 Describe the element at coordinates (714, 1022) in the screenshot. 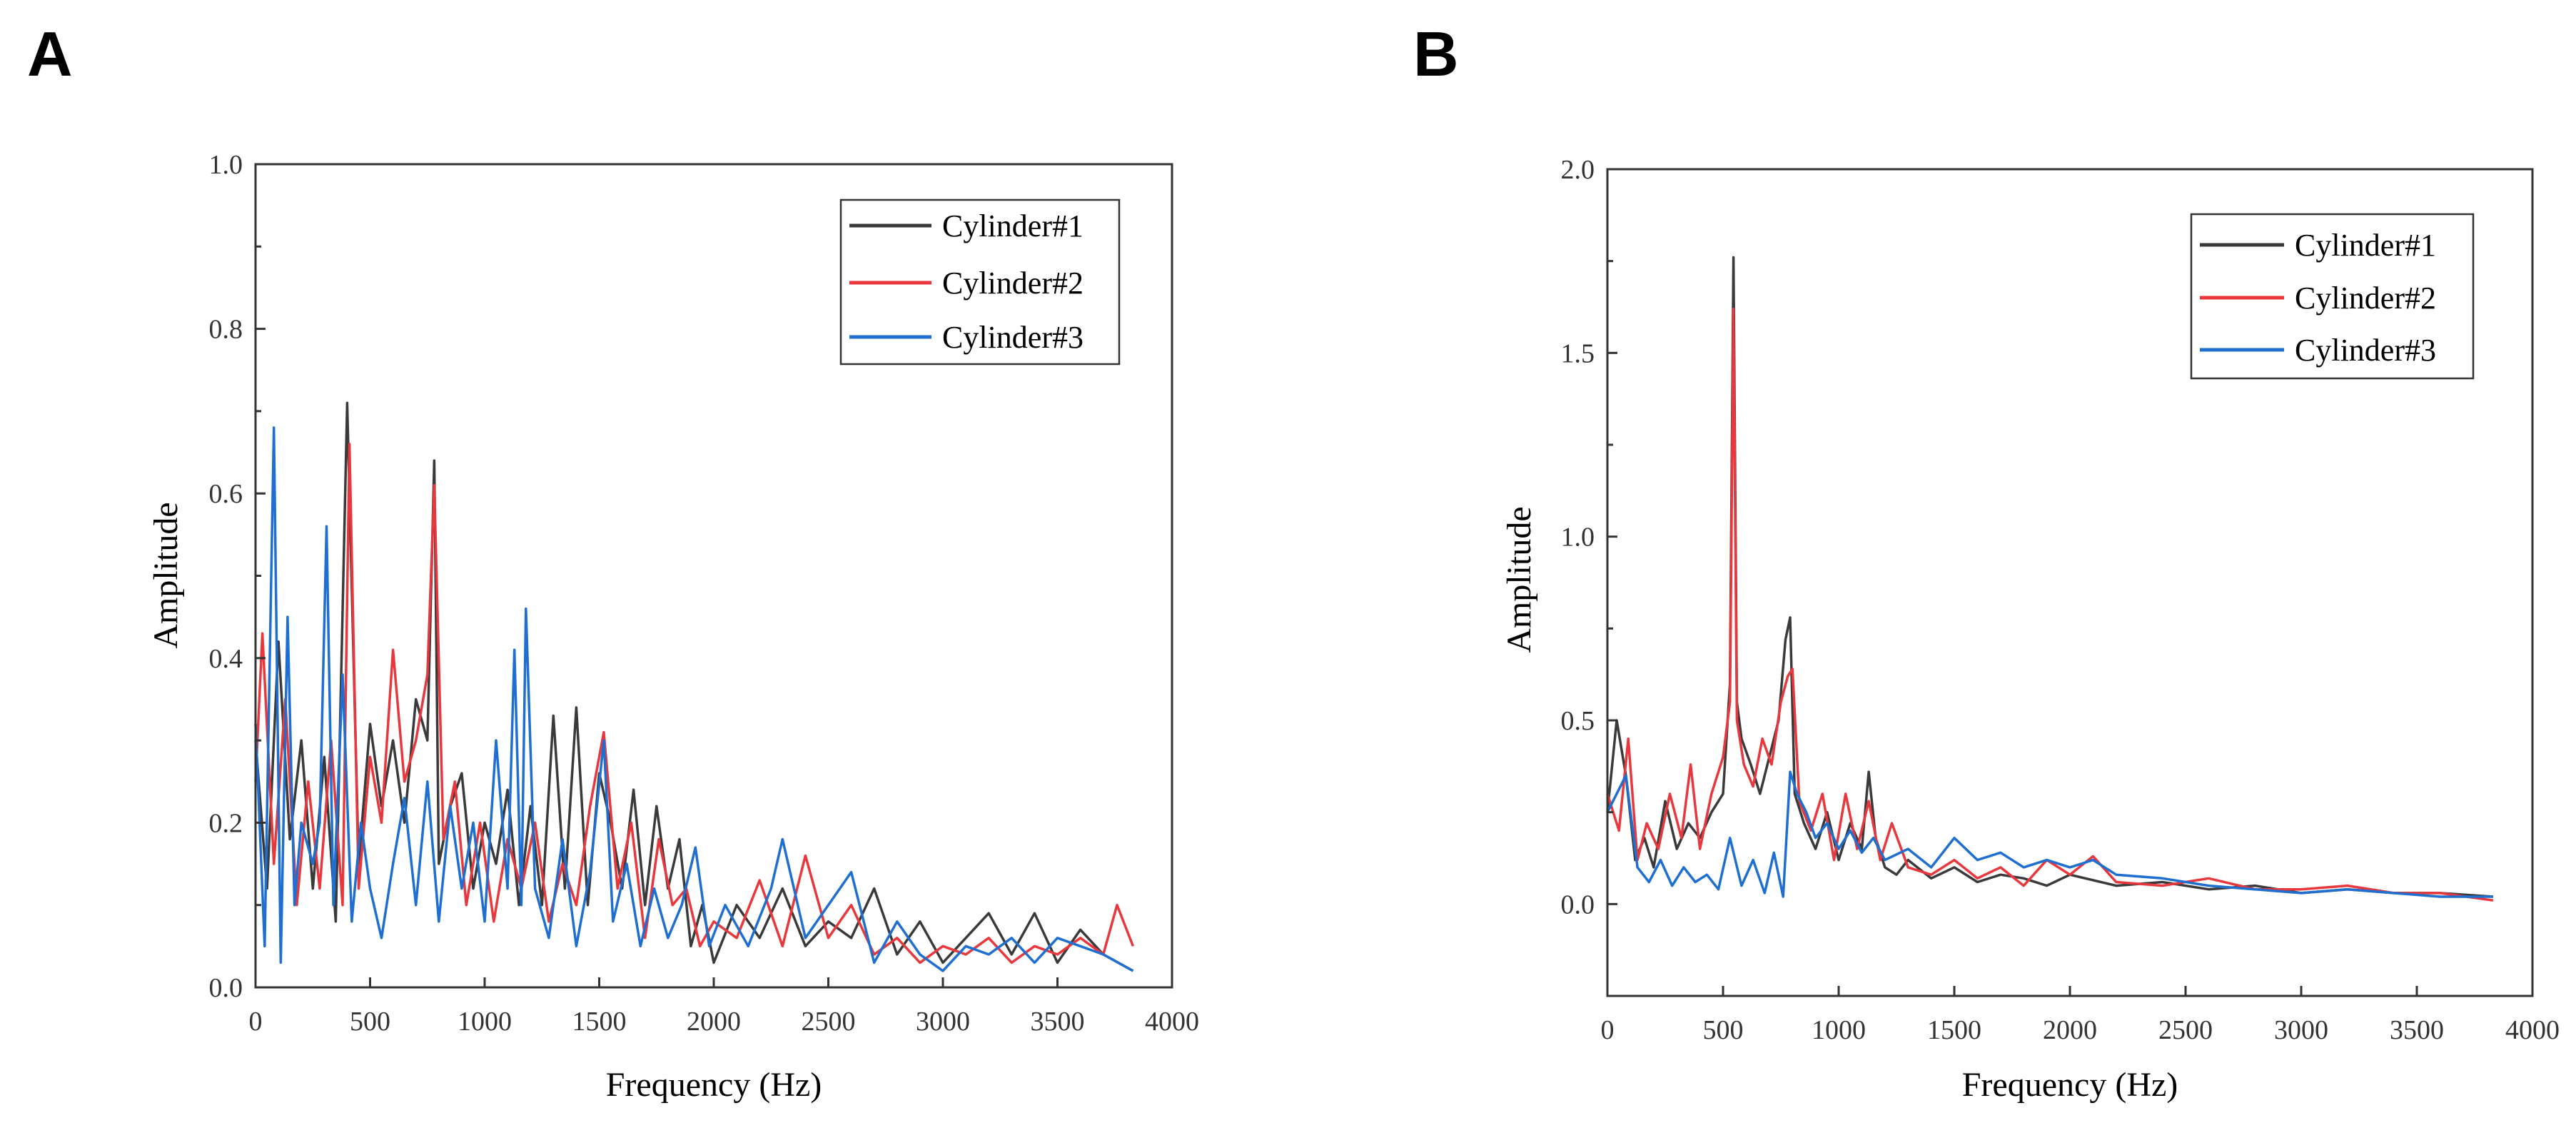

I see `chart-a-xtick-label-4: 2000` at that location.